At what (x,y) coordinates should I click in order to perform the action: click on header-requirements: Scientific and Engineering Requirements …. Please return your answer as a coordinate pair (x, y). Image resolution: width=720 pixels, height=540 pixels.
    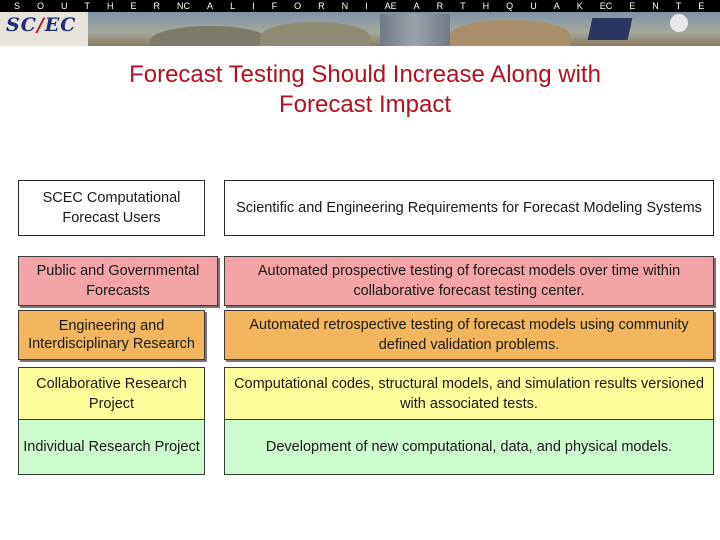
    Looking at the image, I should click on (469, 208).